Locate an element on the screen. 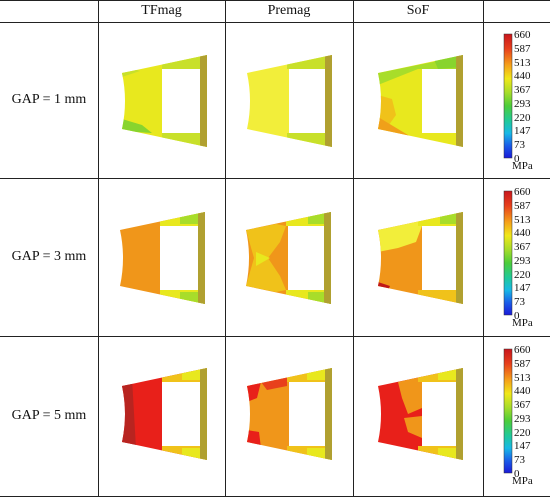  colorbar-unit-gap3: MPa is located at coordinates (522, 323).